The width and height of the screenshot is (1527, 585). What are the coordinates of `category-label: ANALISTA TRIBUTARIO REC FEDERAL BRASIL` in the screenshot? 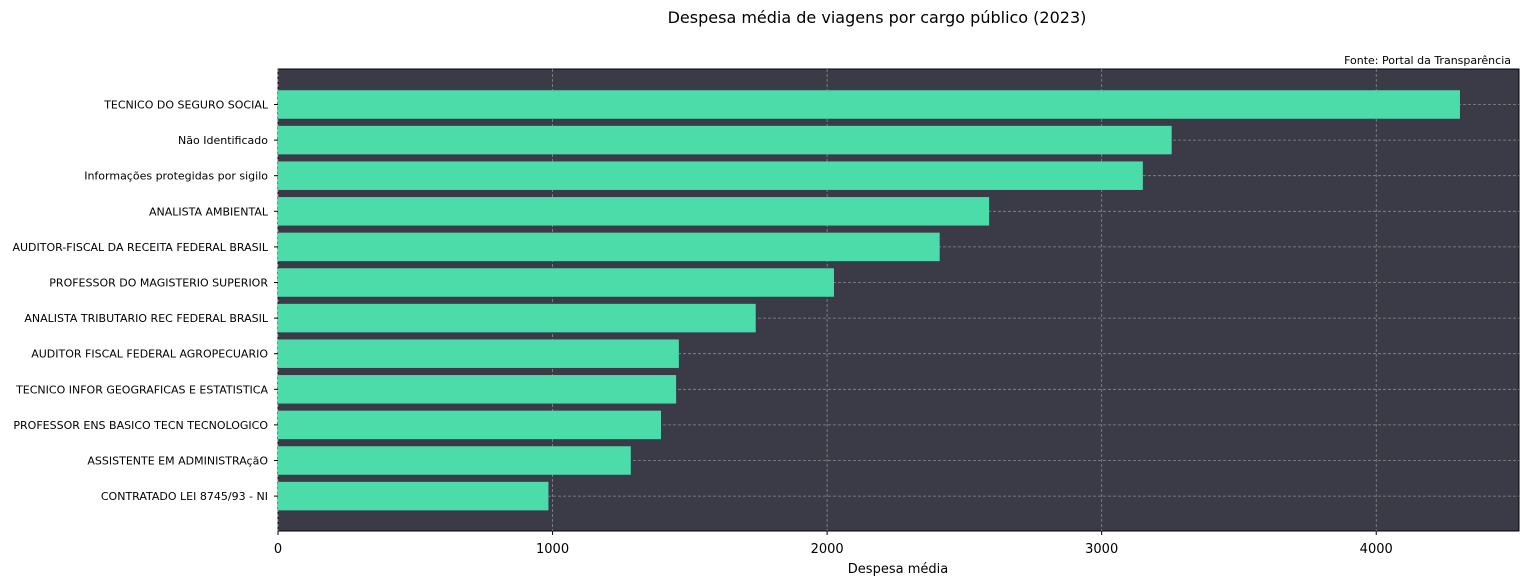 It's located at (146, 318).